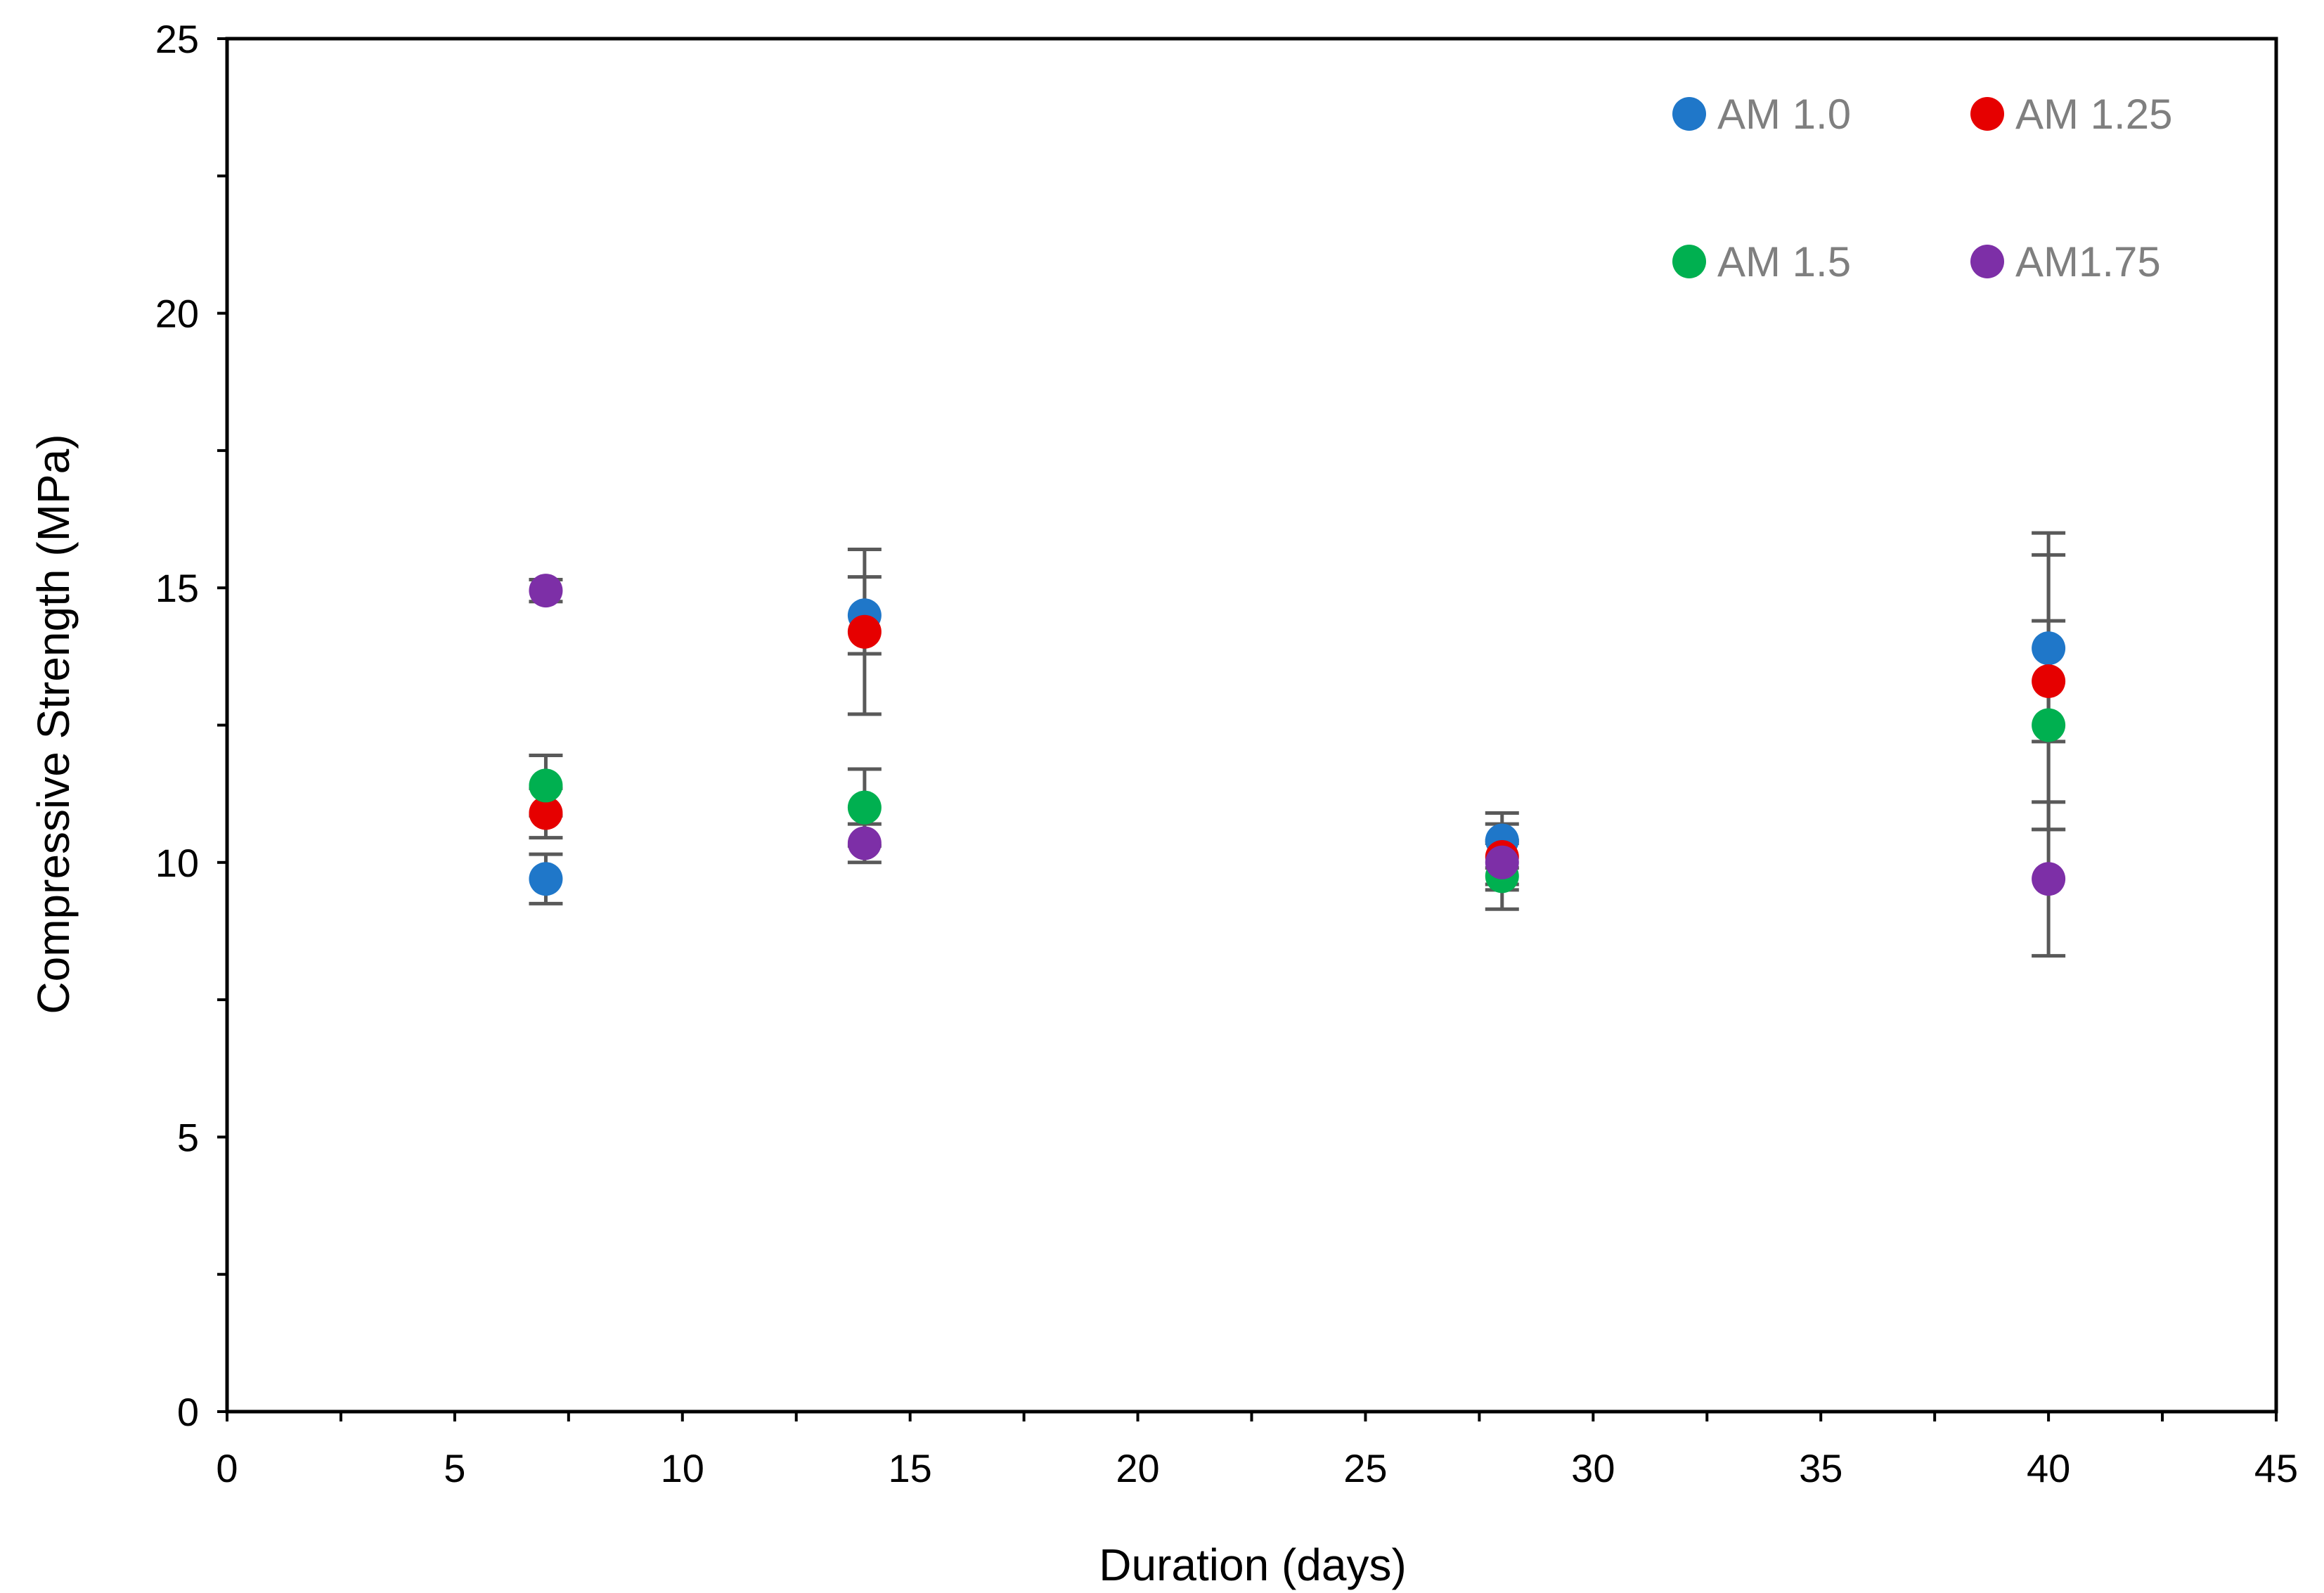 Image resolution: width=2324 pixels, height=1593 pixels. What do you see at coordinates (2276, 1468) in the screenshot?
I see `x-tick-label: 45` at bounding box center [2276, 1468].